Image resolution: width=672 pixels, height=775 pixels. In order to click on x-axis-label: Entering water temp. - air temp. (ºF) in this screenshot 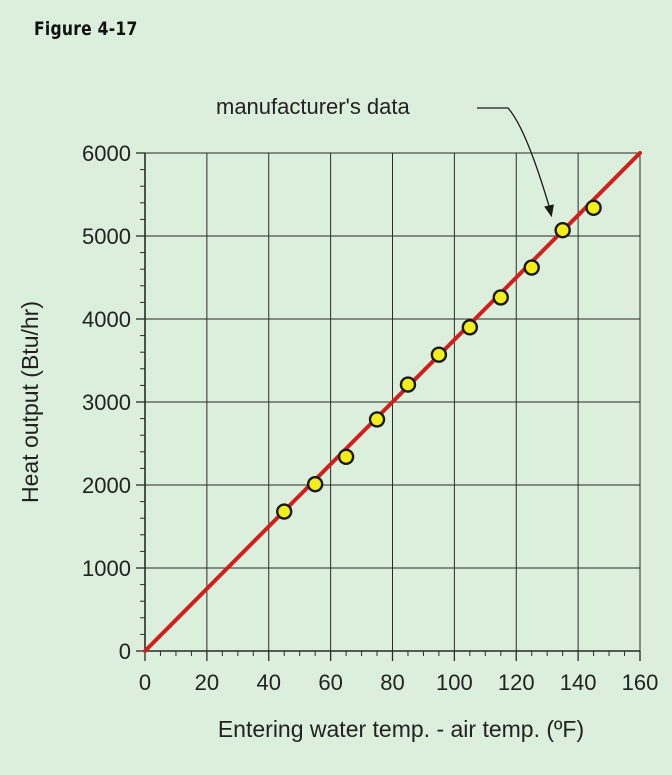, I will do `click(401, 729)`.